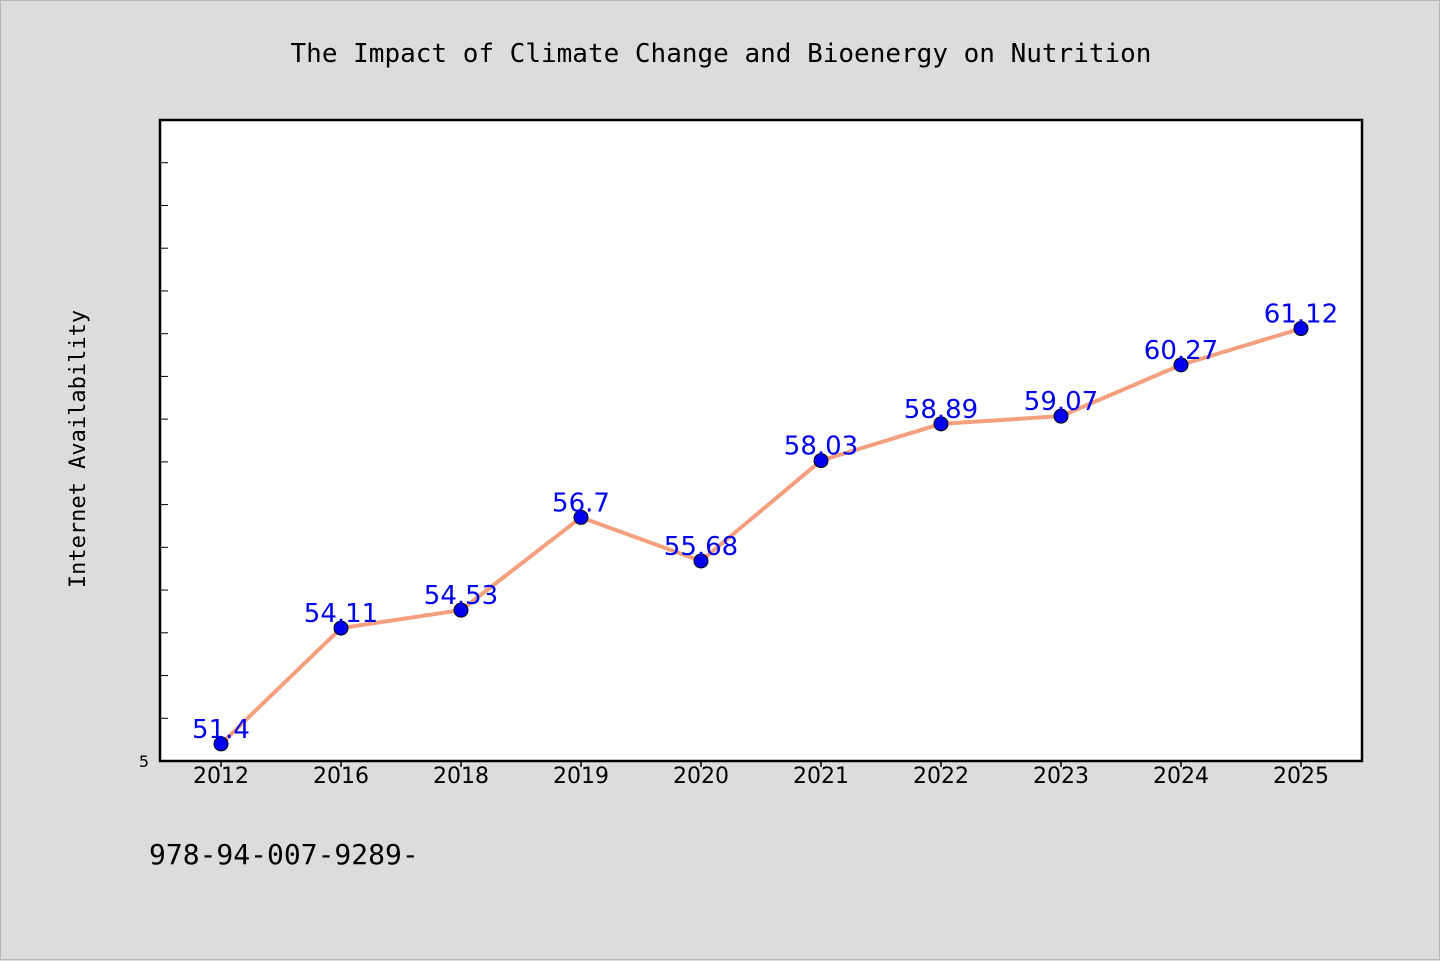 The height and width of the screenshot is (961, 1440). I want to click on x-tick-label: 2018, so click(461, 776).